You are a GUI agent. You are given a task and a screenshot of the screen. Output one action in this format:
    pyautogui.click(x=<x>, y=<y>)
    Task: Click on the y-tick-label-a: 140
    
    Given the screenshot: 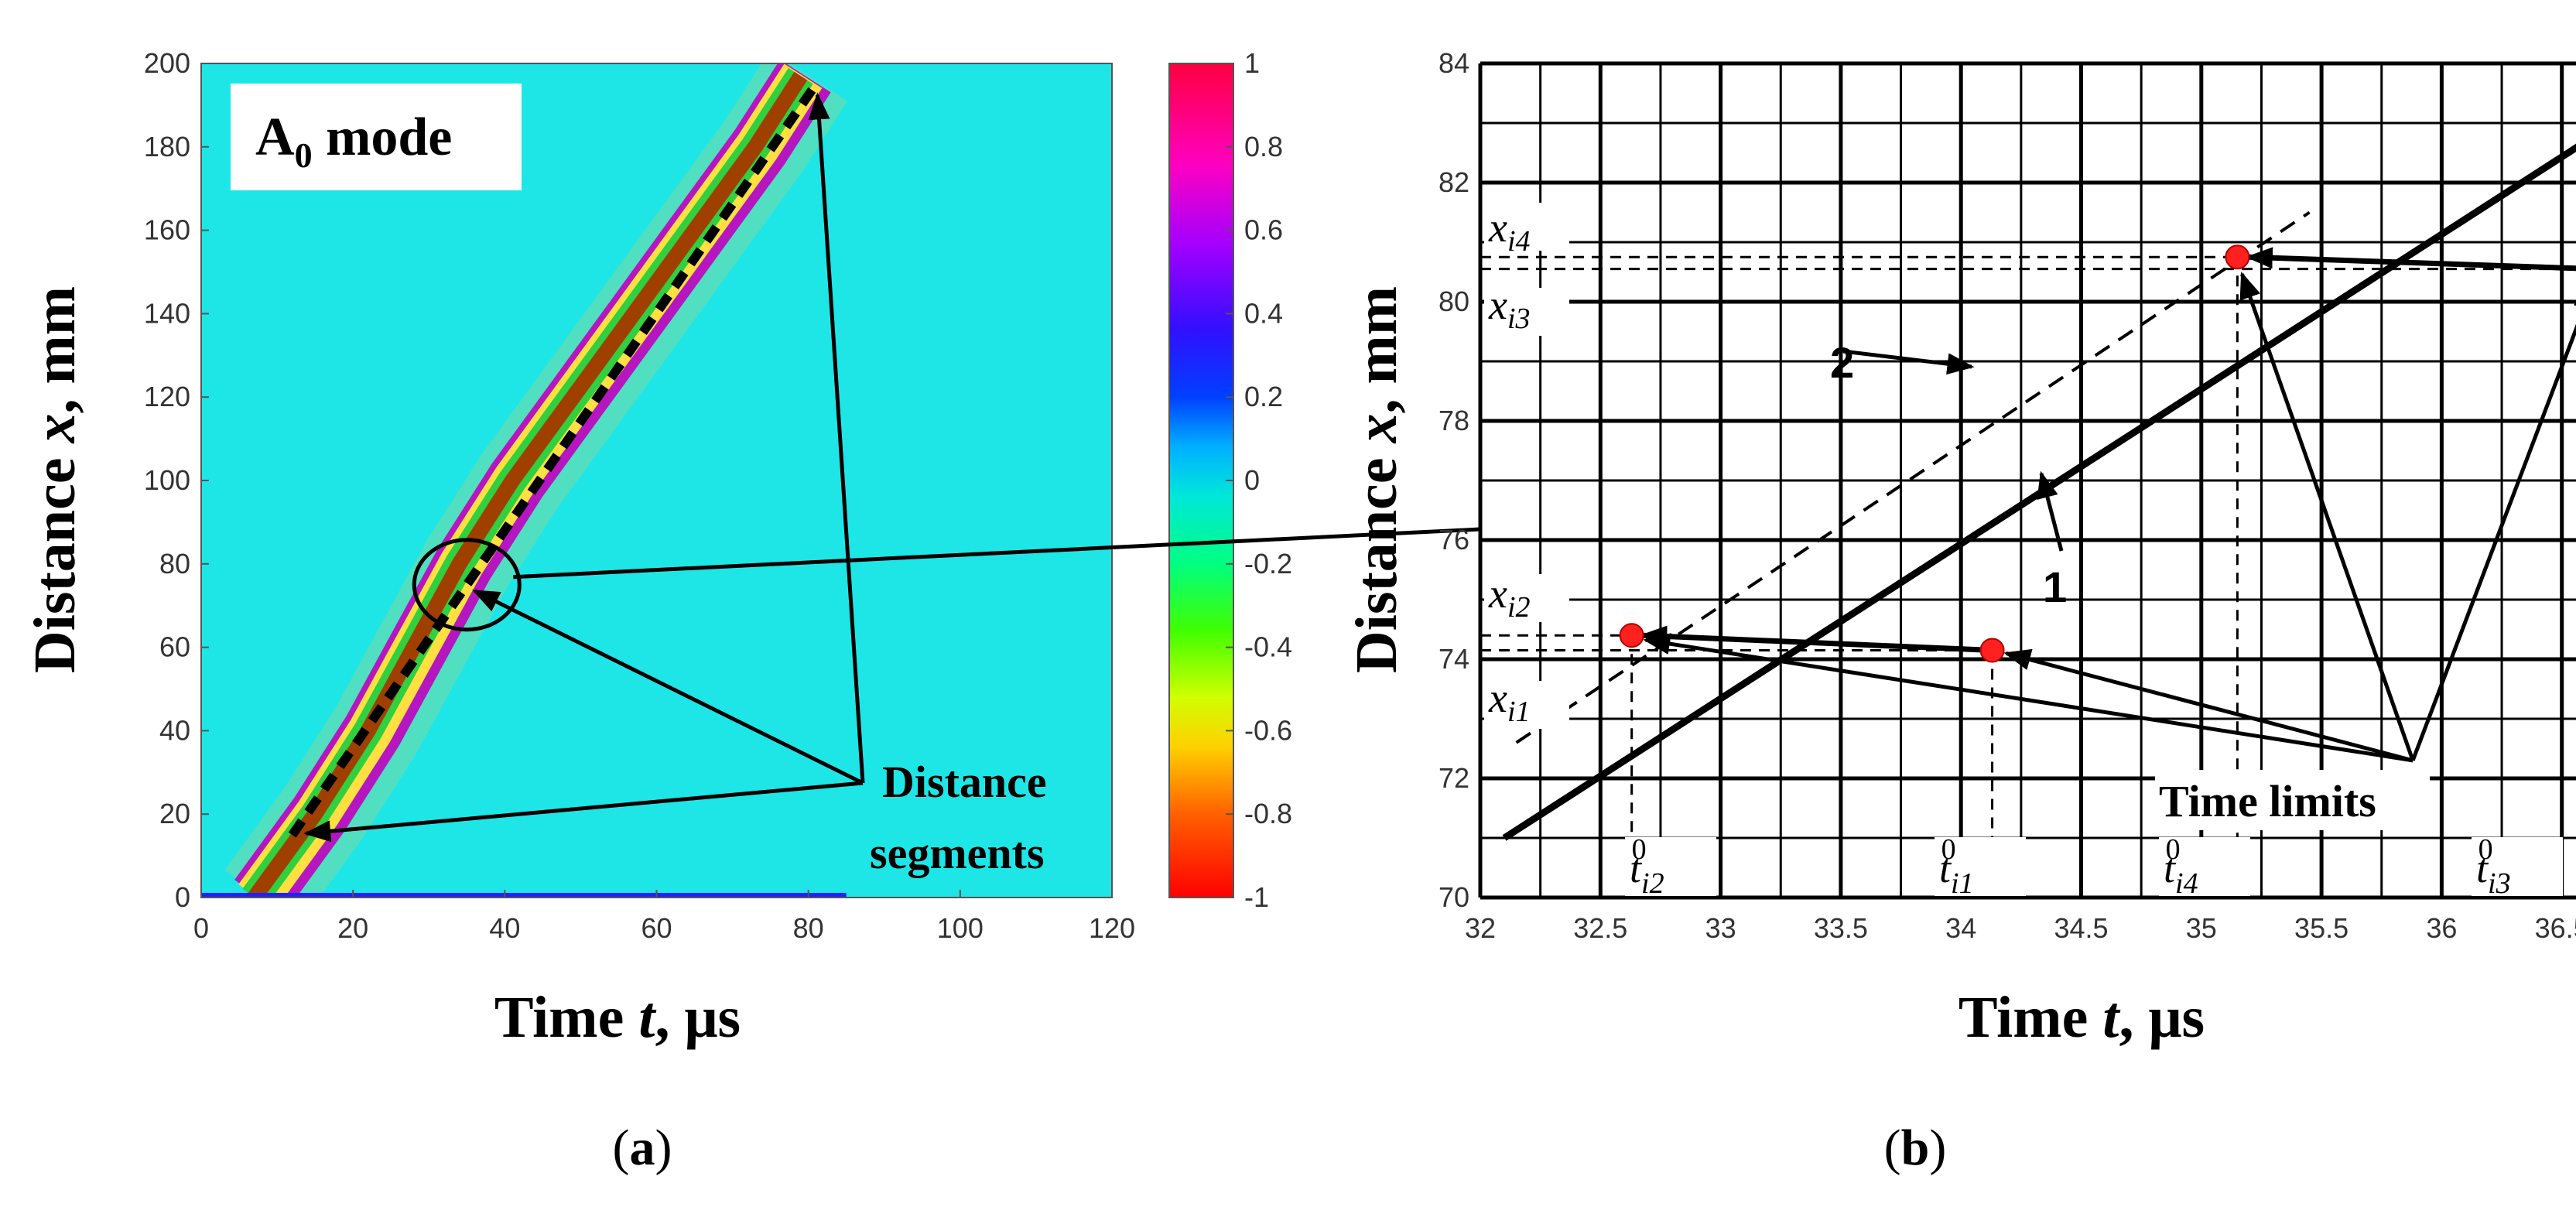 What is the action you would take?
    pyautogui.click(x=167, y=313)
    